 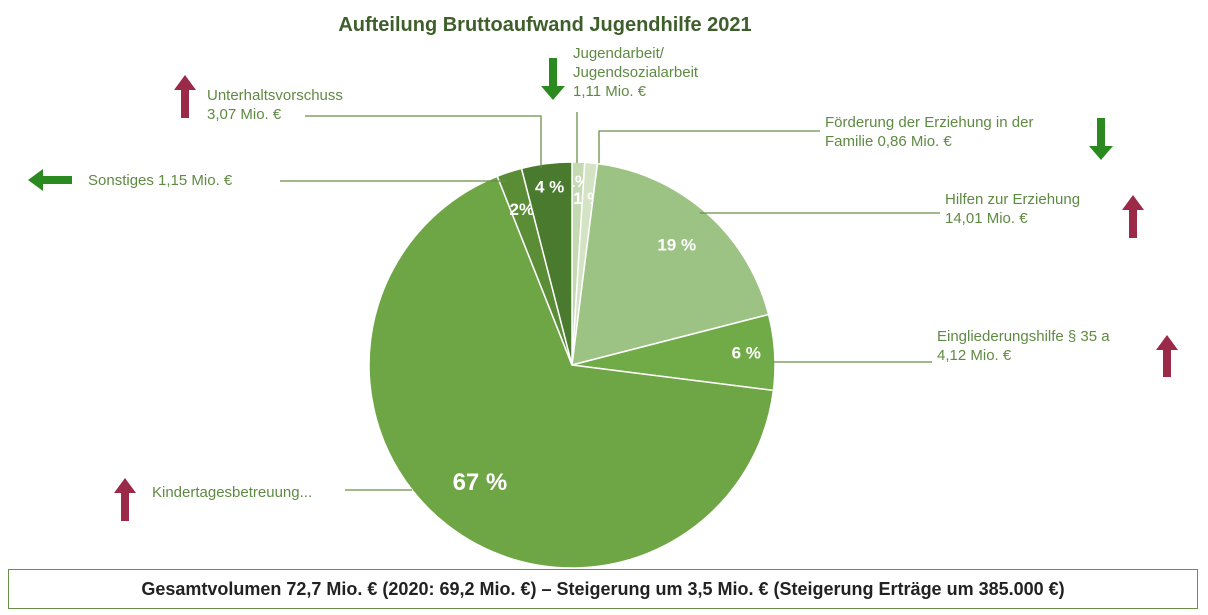 I want to click on slice-value-label: 6 %, so click(x=746, y=353).